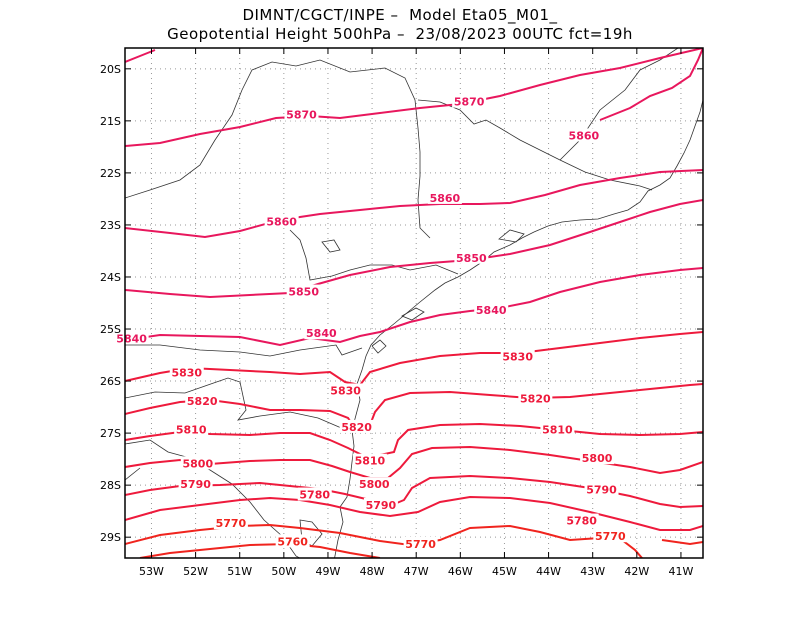  What do you see at coordinates (110, 485) in the screenshot?
I see `y-tick-label: 28S` at bounding box center [110, 485].